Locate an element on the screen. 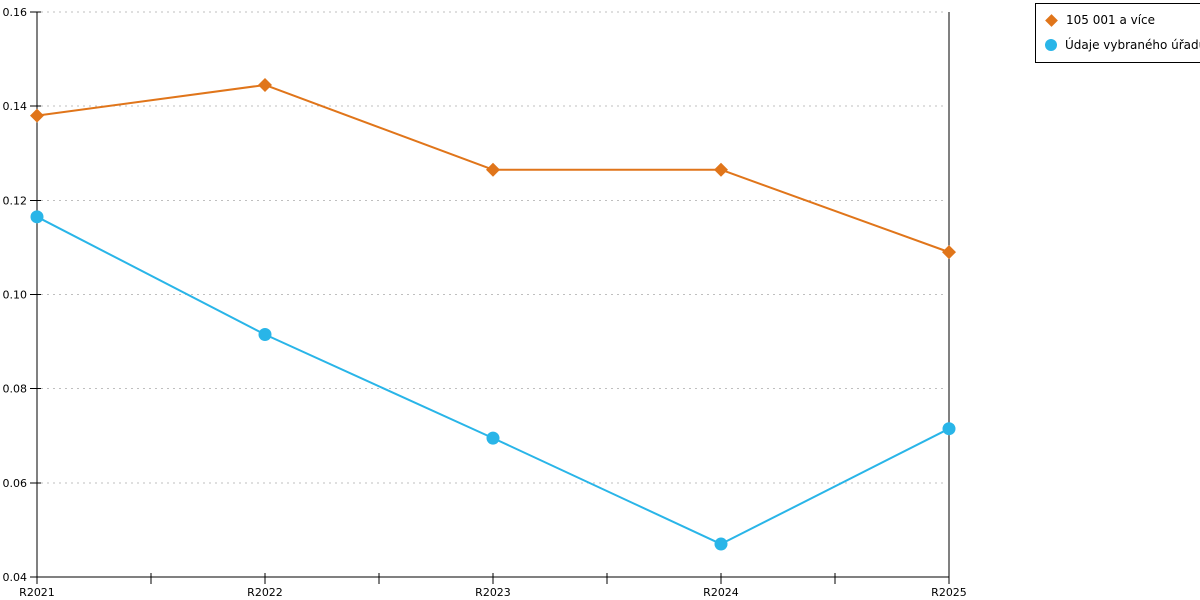 The width and height of the screenshot is (1200, 600). legend-item: 105 001 a více is located at coordinates (1122, 20).